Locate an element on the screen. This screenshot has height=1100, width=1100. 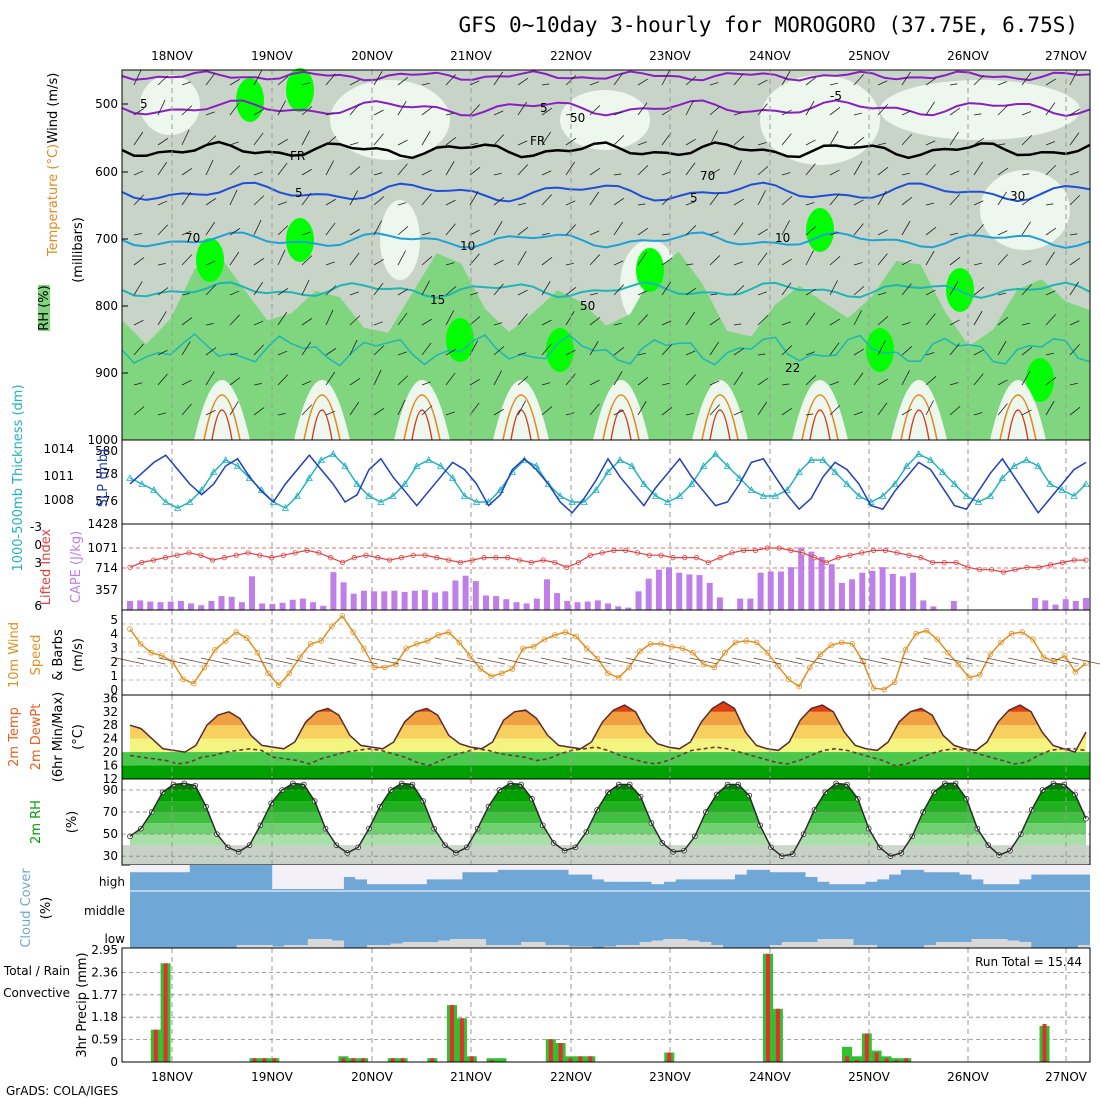
cape-tick: 714 is located at coordinates (106, 568).